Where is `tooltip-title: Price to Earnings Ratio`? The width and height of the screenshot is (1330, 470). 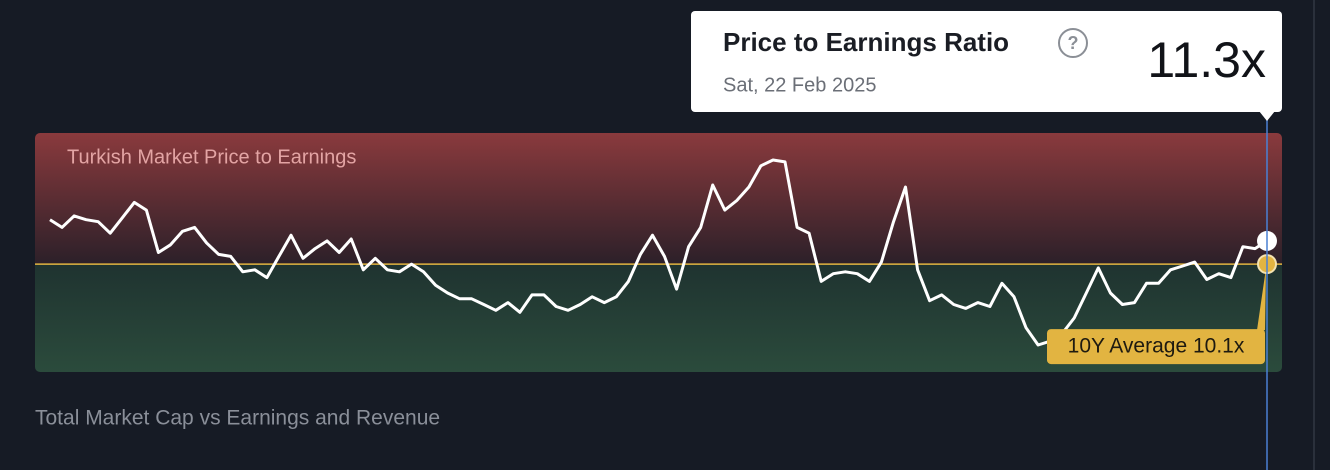
tooltip-title: Price to Earnings Ratio is located at coordinates (866, 42).